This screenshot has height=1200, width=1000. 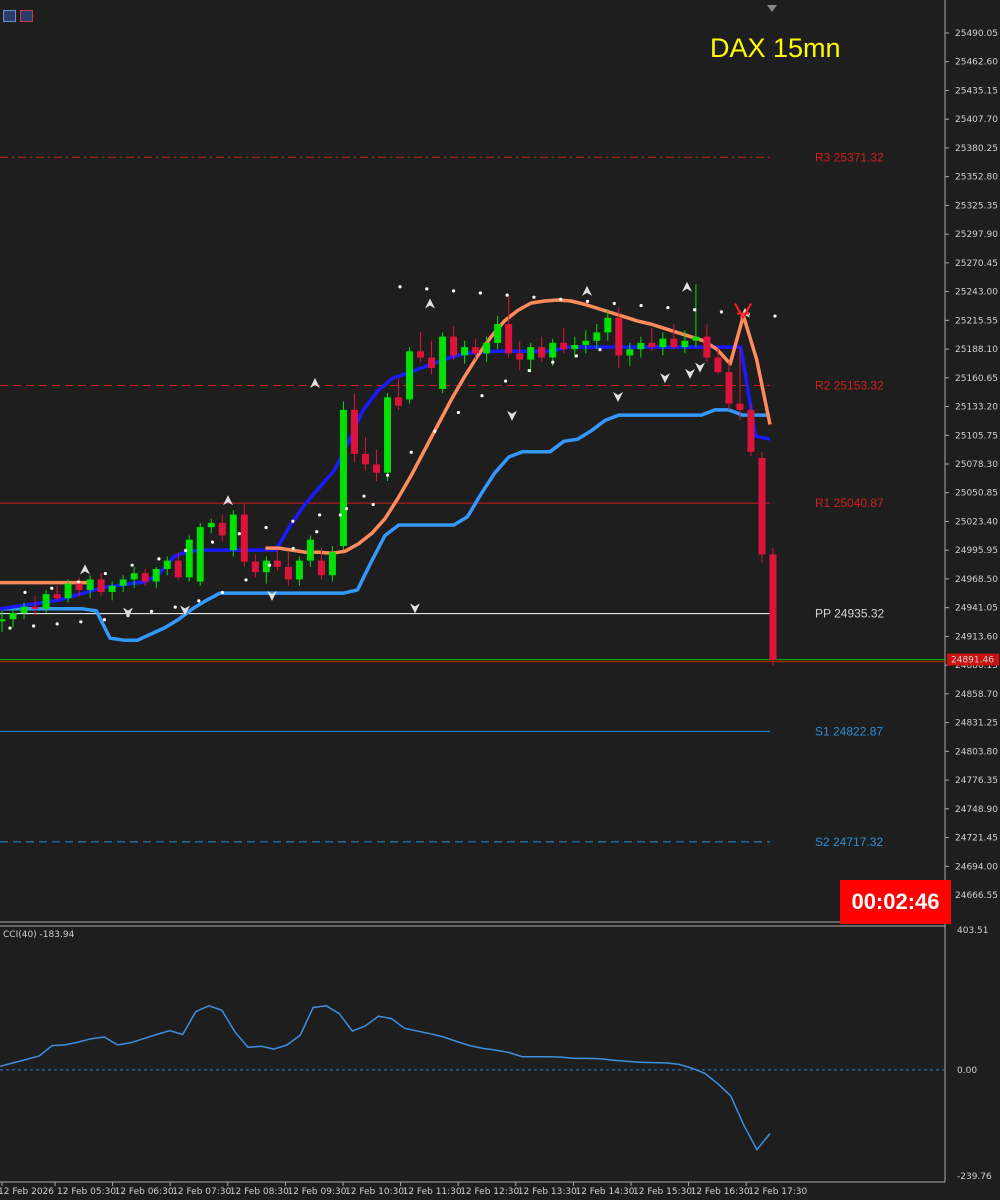 I want to click on price-tick-label: 25243.00, so click(x=976, y=293).